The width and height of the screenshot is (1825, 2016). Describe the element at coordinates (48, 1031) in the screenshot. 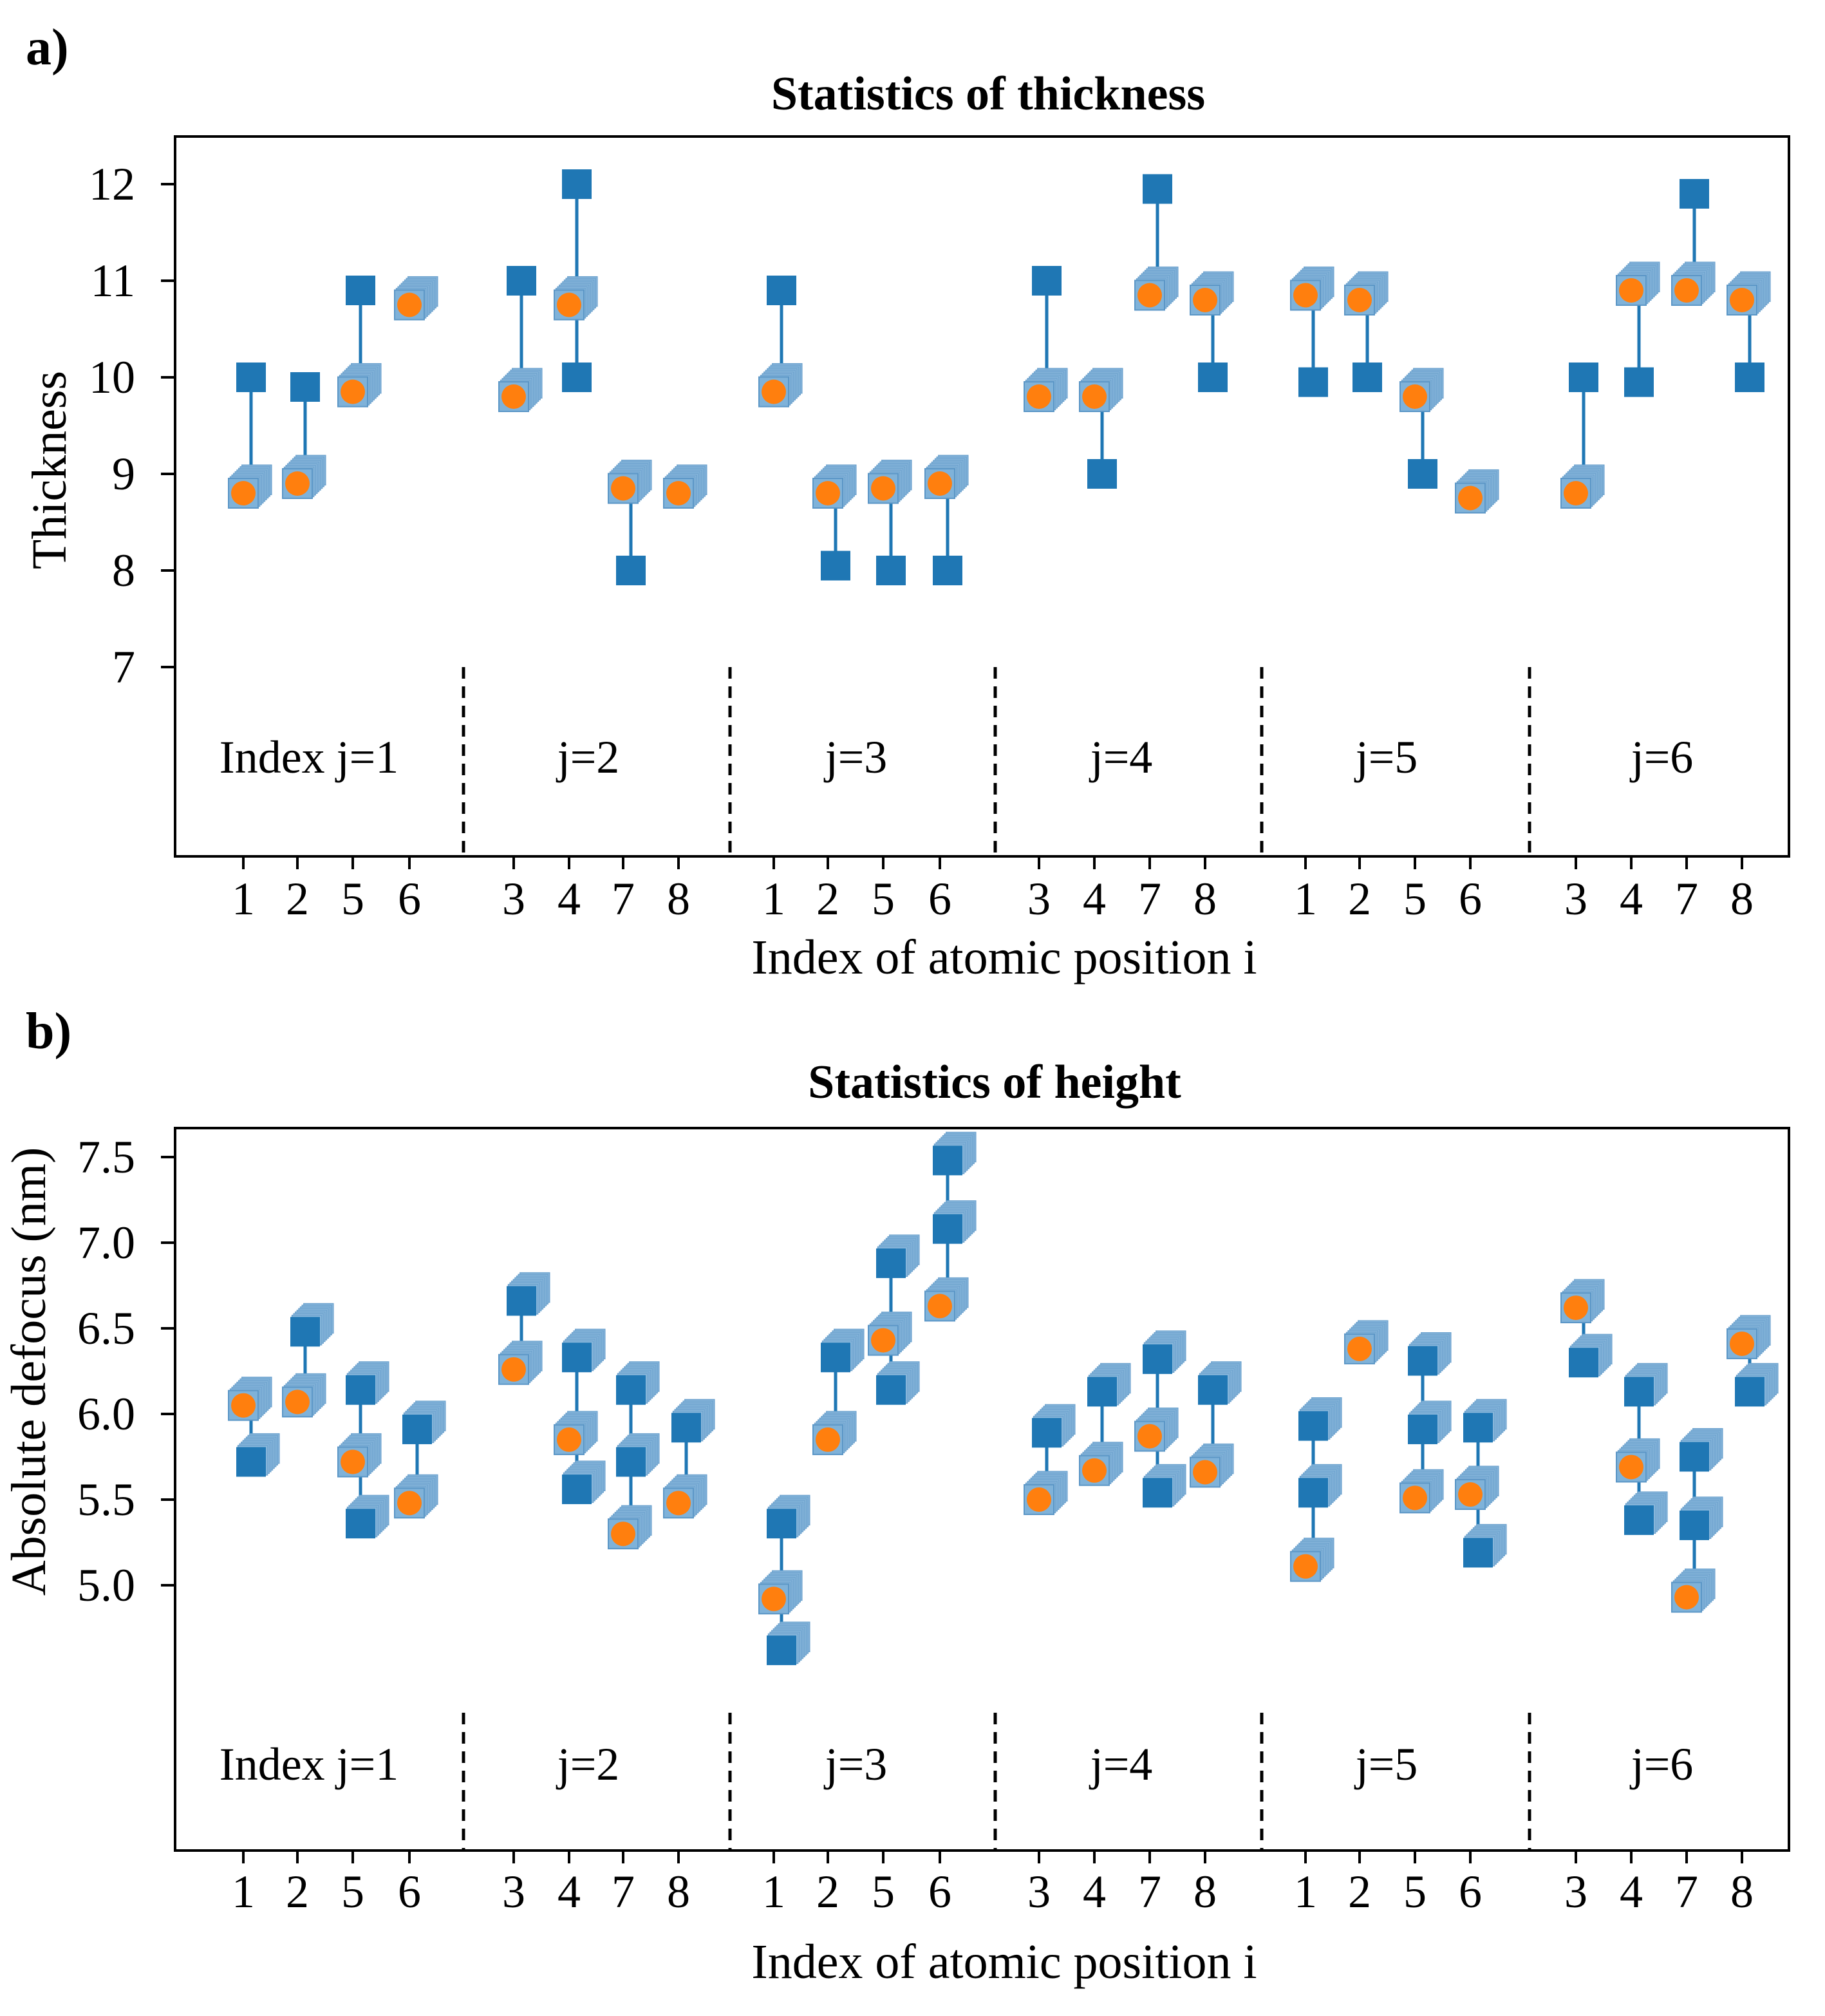

I see `panel-label: b)` at that location.